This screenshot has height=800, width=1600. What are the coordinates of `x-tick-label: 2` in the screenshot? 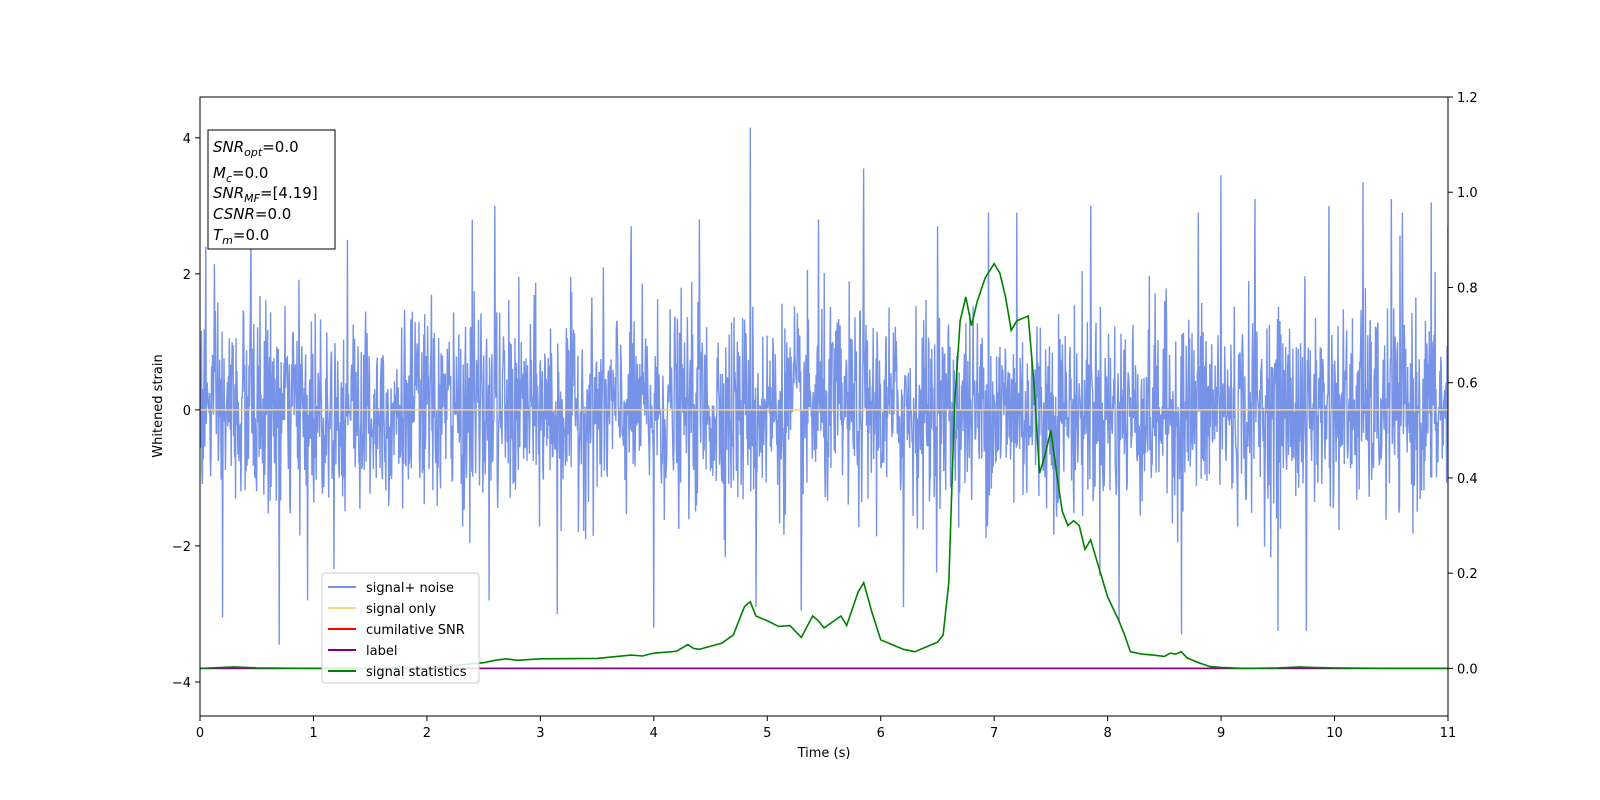 It's located at (427, 733).